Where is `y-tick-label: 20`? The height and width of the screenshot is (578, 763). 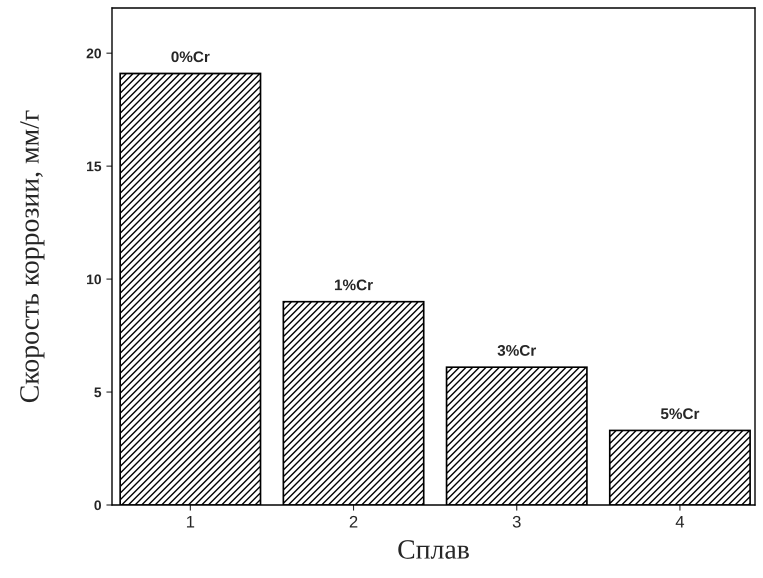
y-tick-label: 20 is located at coordinates (94, 53).